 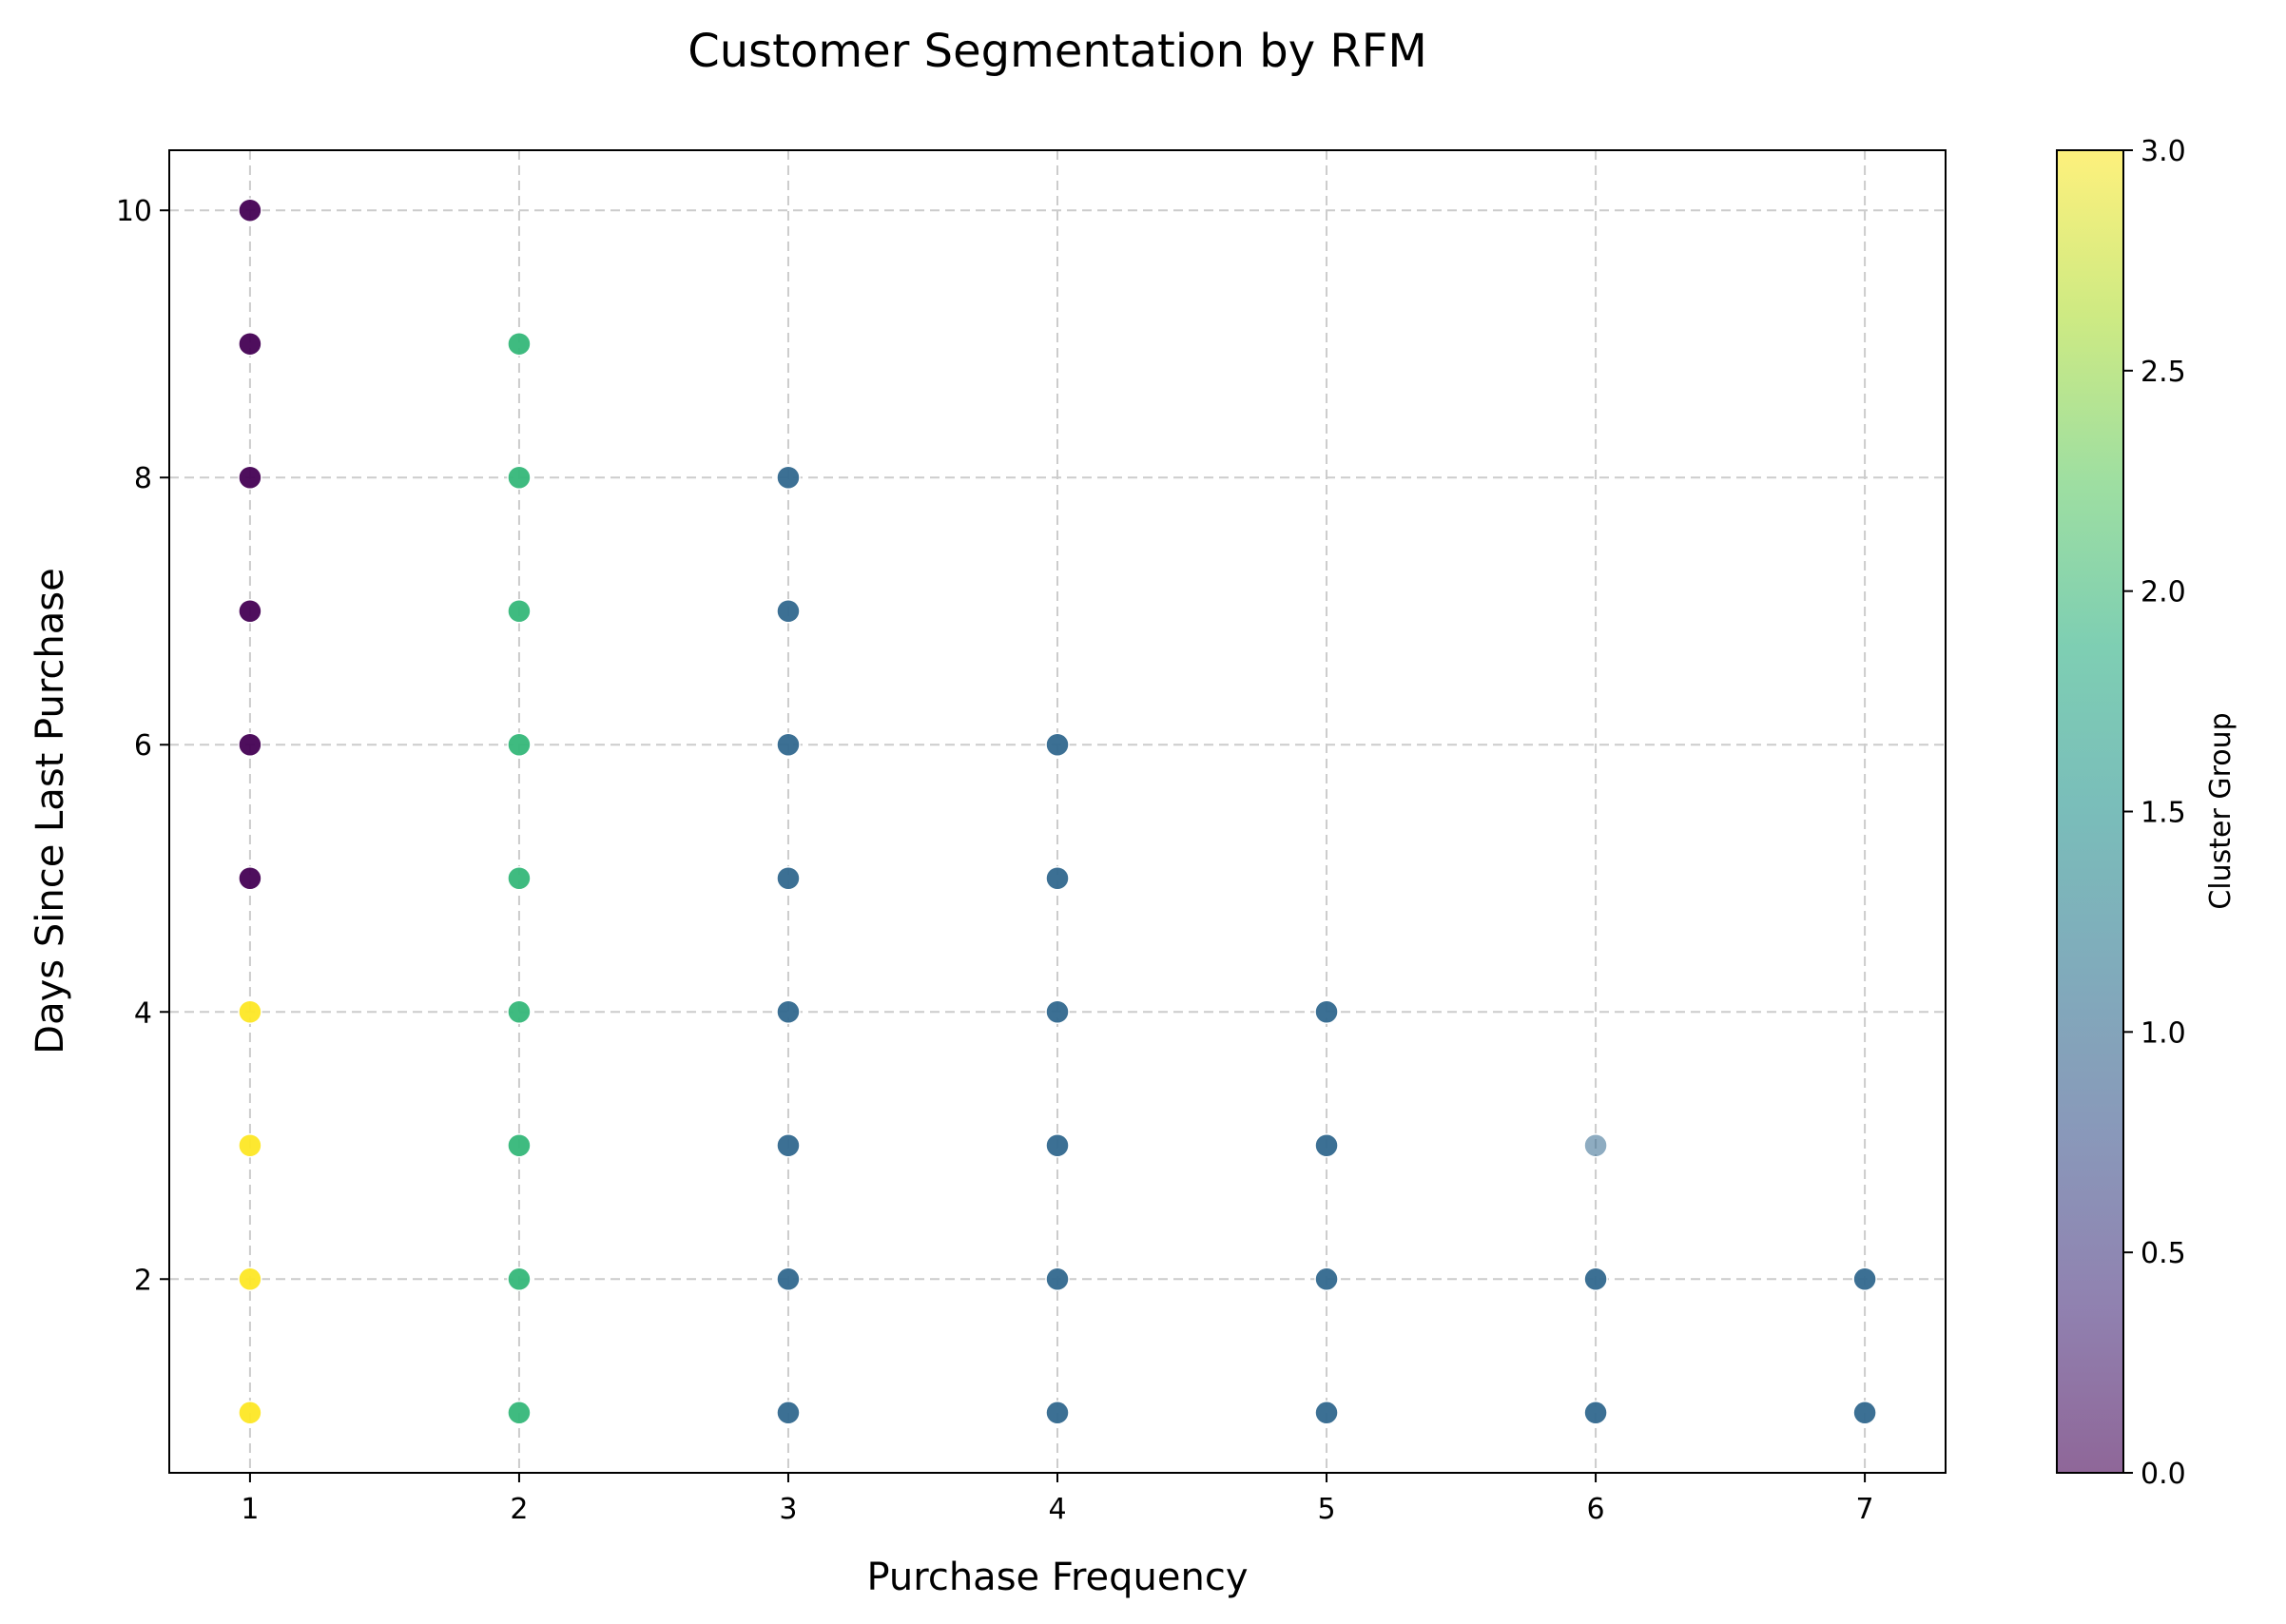 What do you see at coordinates (250, 1509) in the screenshot?
I see `x-tick-label: 1` at bounding box center [250, 1509].